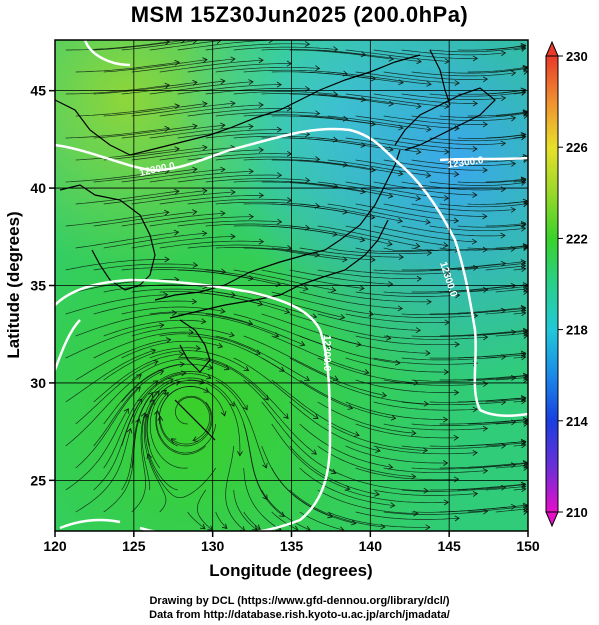  Describe the element at coordinates (326, 353) in the screenshot. I see `contour-label-central: 12300.0` at that location.